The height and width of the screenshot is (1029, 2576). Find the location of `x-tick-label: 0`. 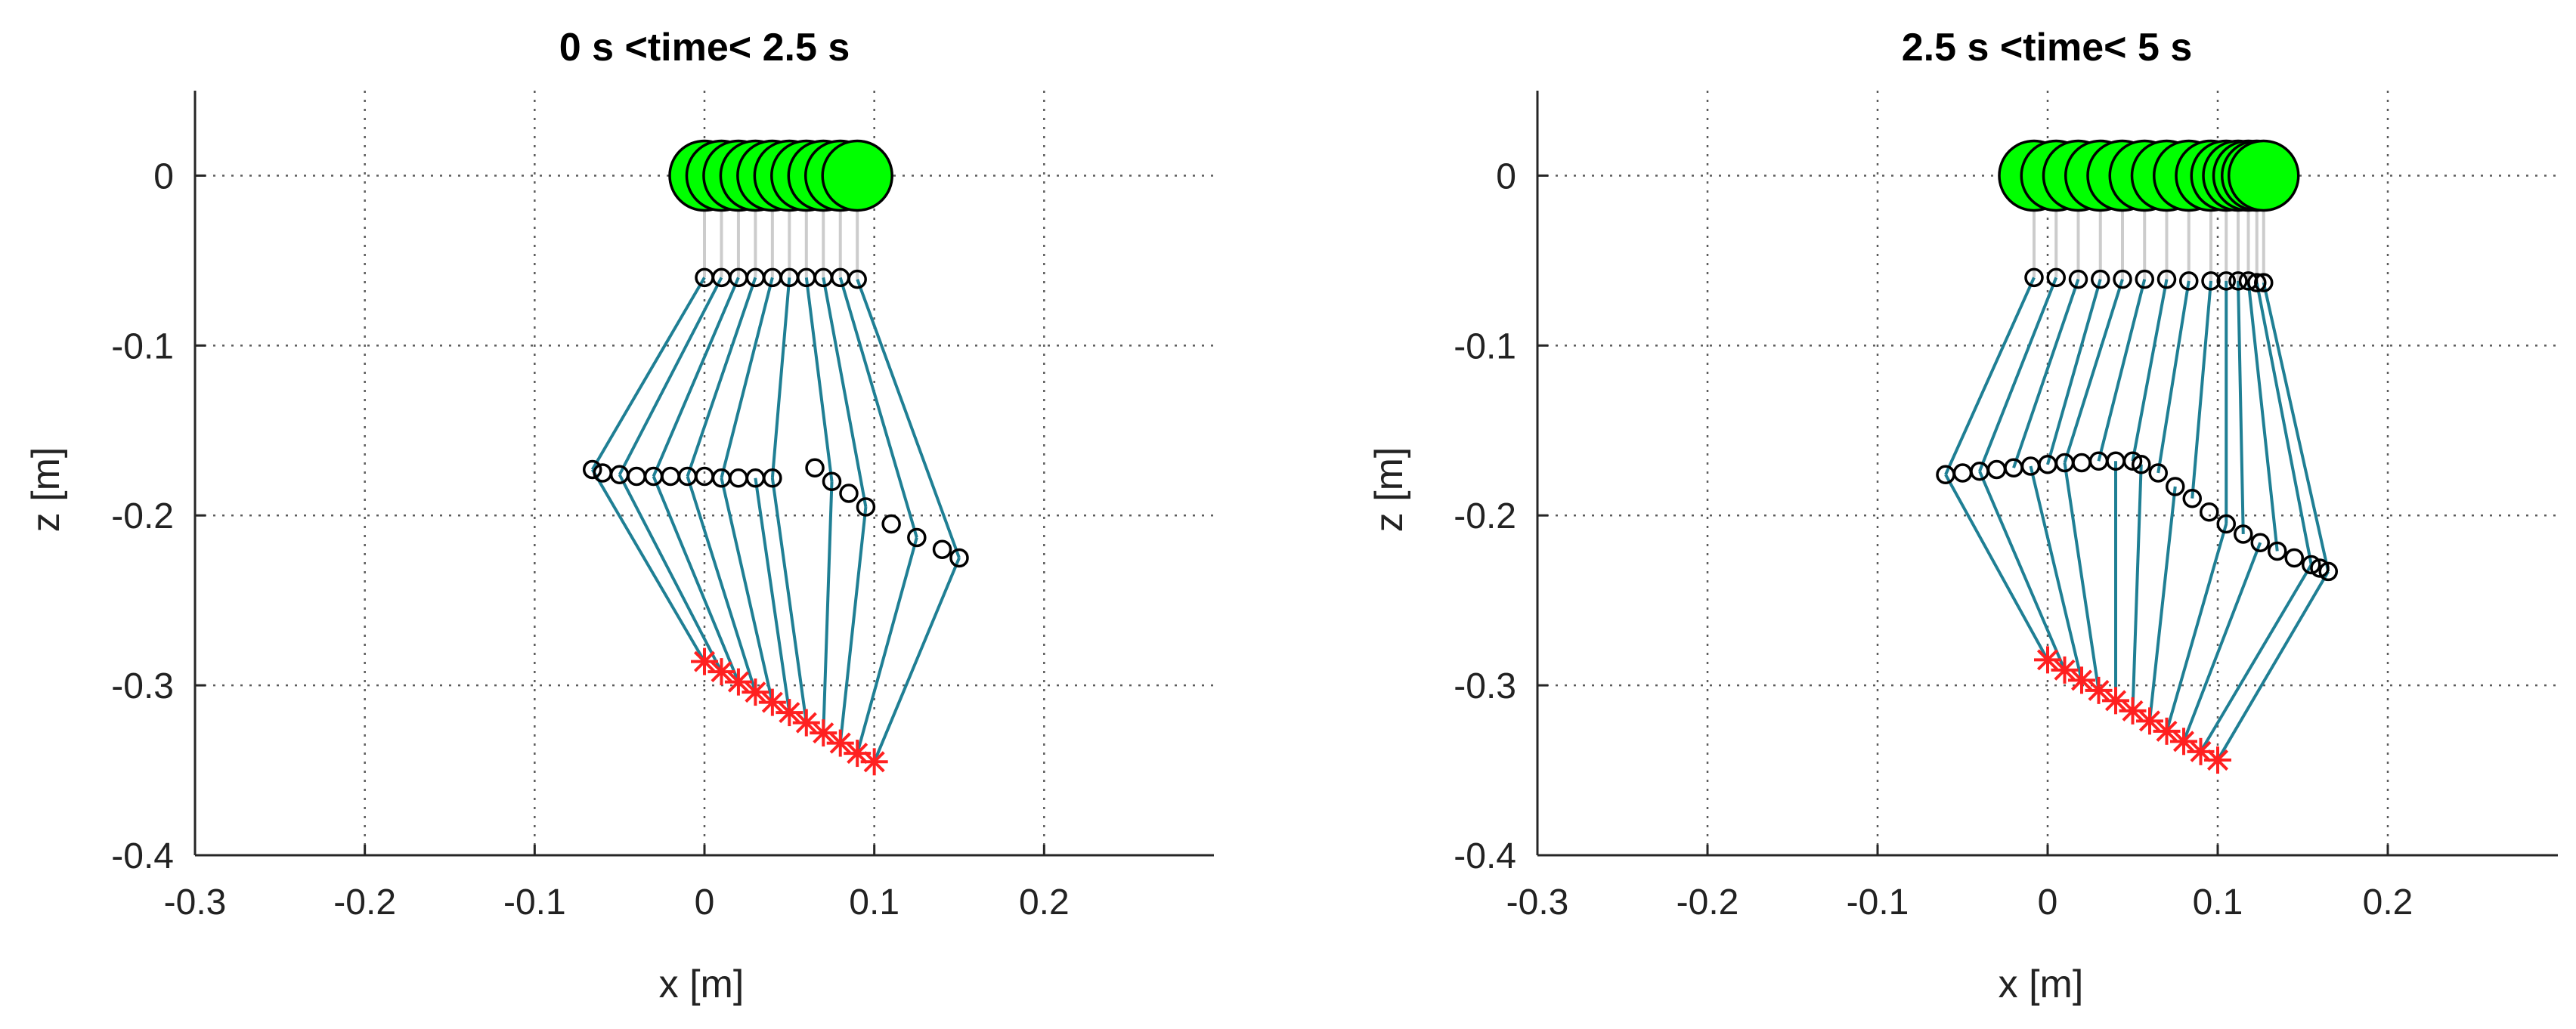

x-tick-label: 0 is located at coordinates (2048, 902).